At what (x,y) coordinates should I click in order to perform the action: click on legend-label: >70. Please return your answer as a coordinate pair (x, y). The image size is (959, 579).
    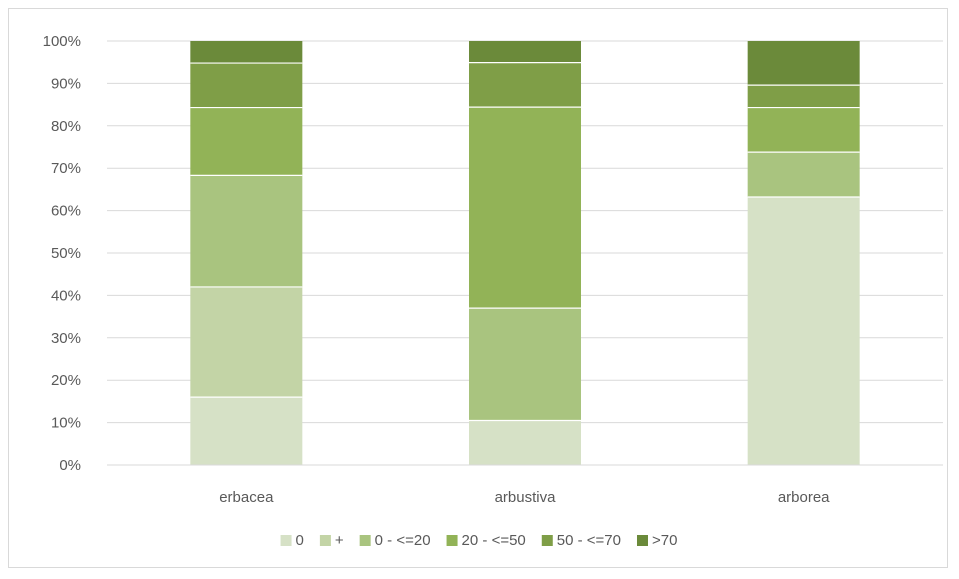
    Looking at the image, I should click on (664, 540).